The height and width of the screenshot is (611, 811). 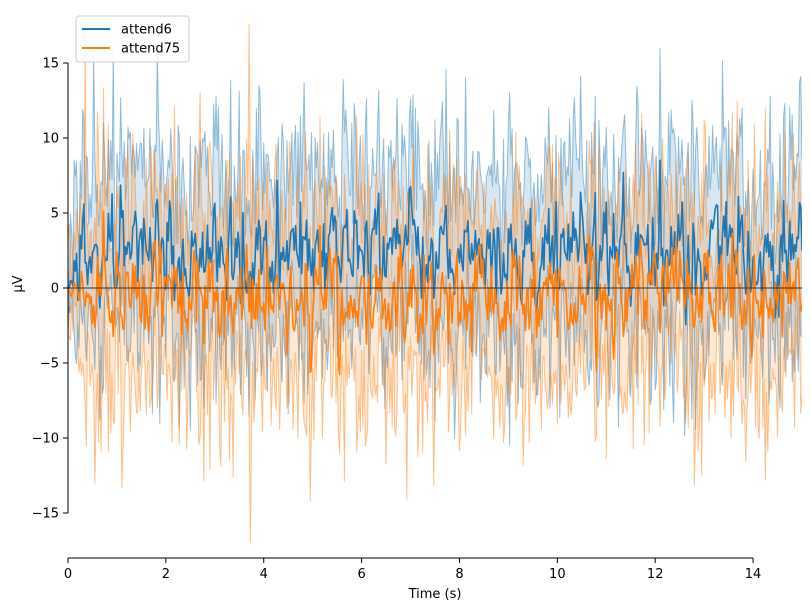 What do you see at coordinates (655, 574) in the screenshot?
I see `x-tick-label-12: 12` at bounding box center [655, 574].